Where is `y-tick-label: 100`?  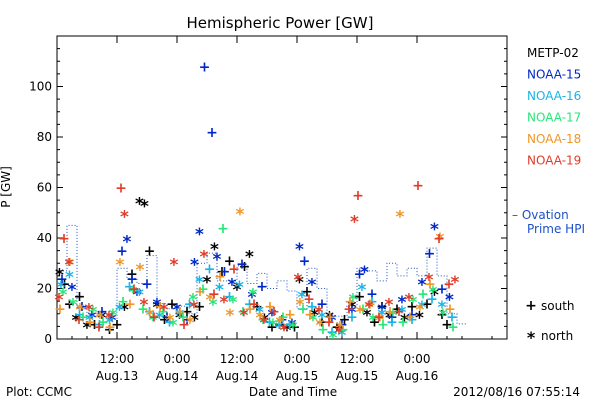 y-tick-label: 100 is located at coordinates (40, 87).